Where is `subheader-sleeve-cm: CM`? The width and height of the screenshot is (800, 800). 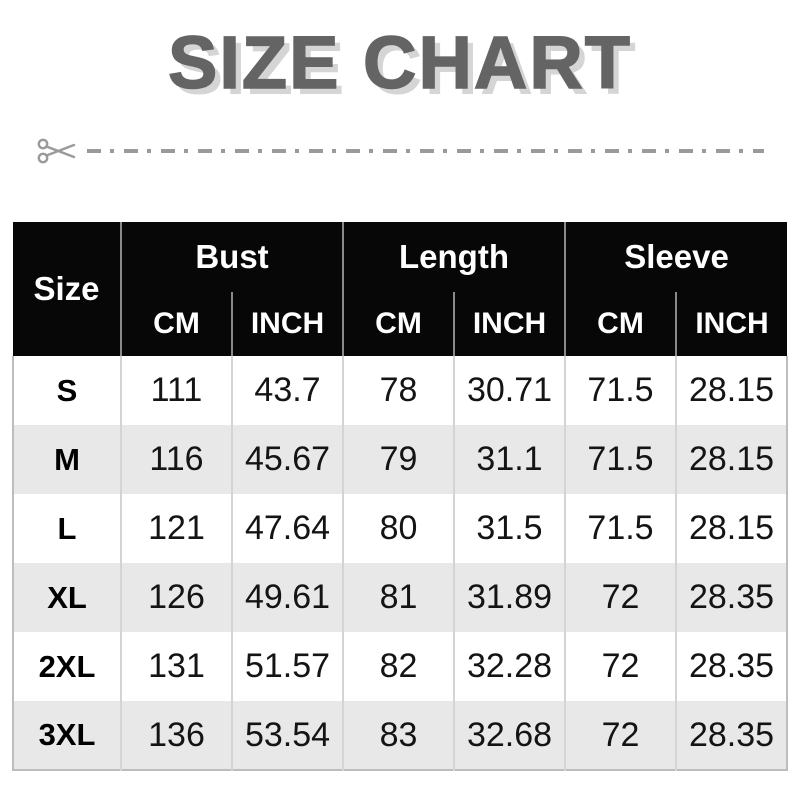
subheader-sleeve-cm: CM is located at coordinates (620, 324).